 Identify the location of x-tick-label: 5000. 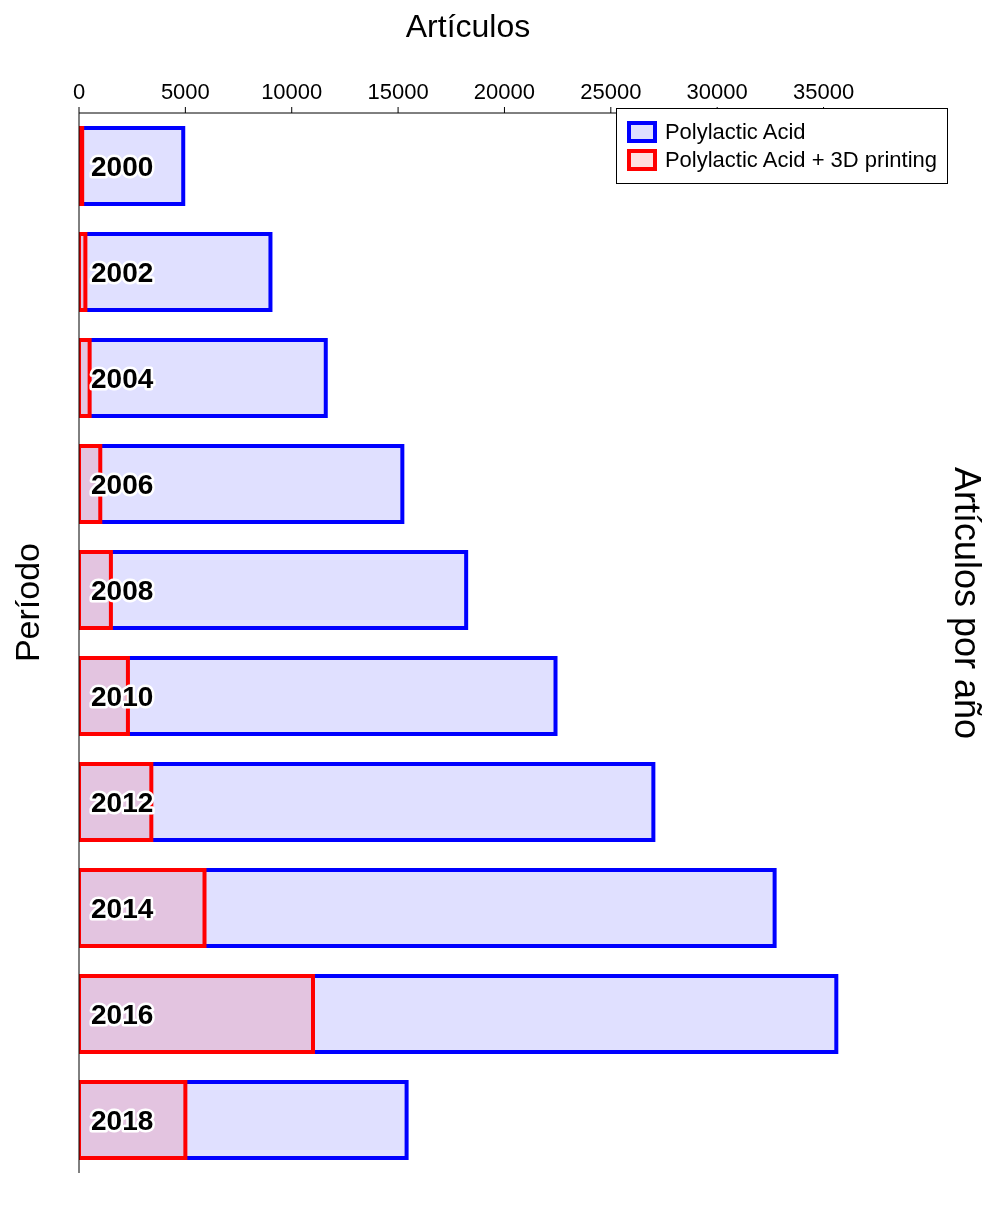
(185, 91).